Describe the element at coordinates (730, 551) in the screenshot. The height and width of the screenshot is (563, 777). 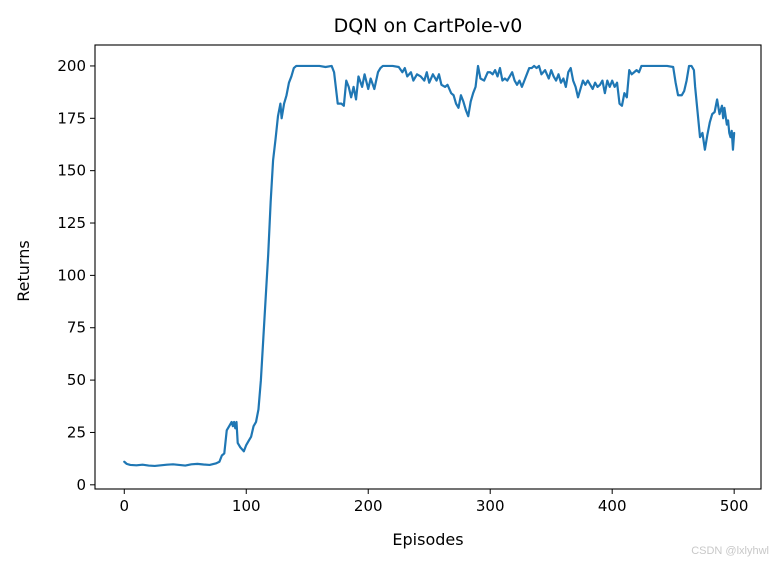
I see `watermark-text: CSDN @lxlyhwl` at that location.